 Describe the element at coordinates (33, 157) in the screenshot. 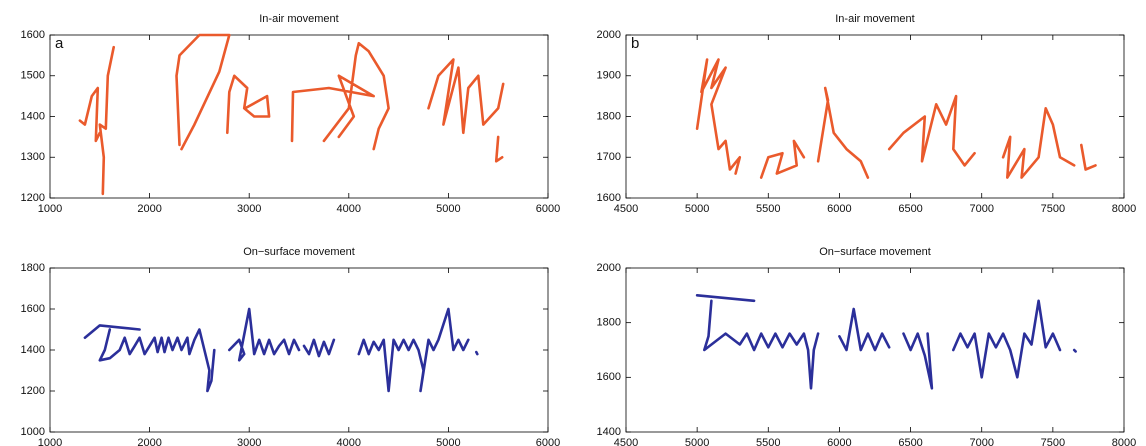

I see `y-tick-label: 1300` at that location.